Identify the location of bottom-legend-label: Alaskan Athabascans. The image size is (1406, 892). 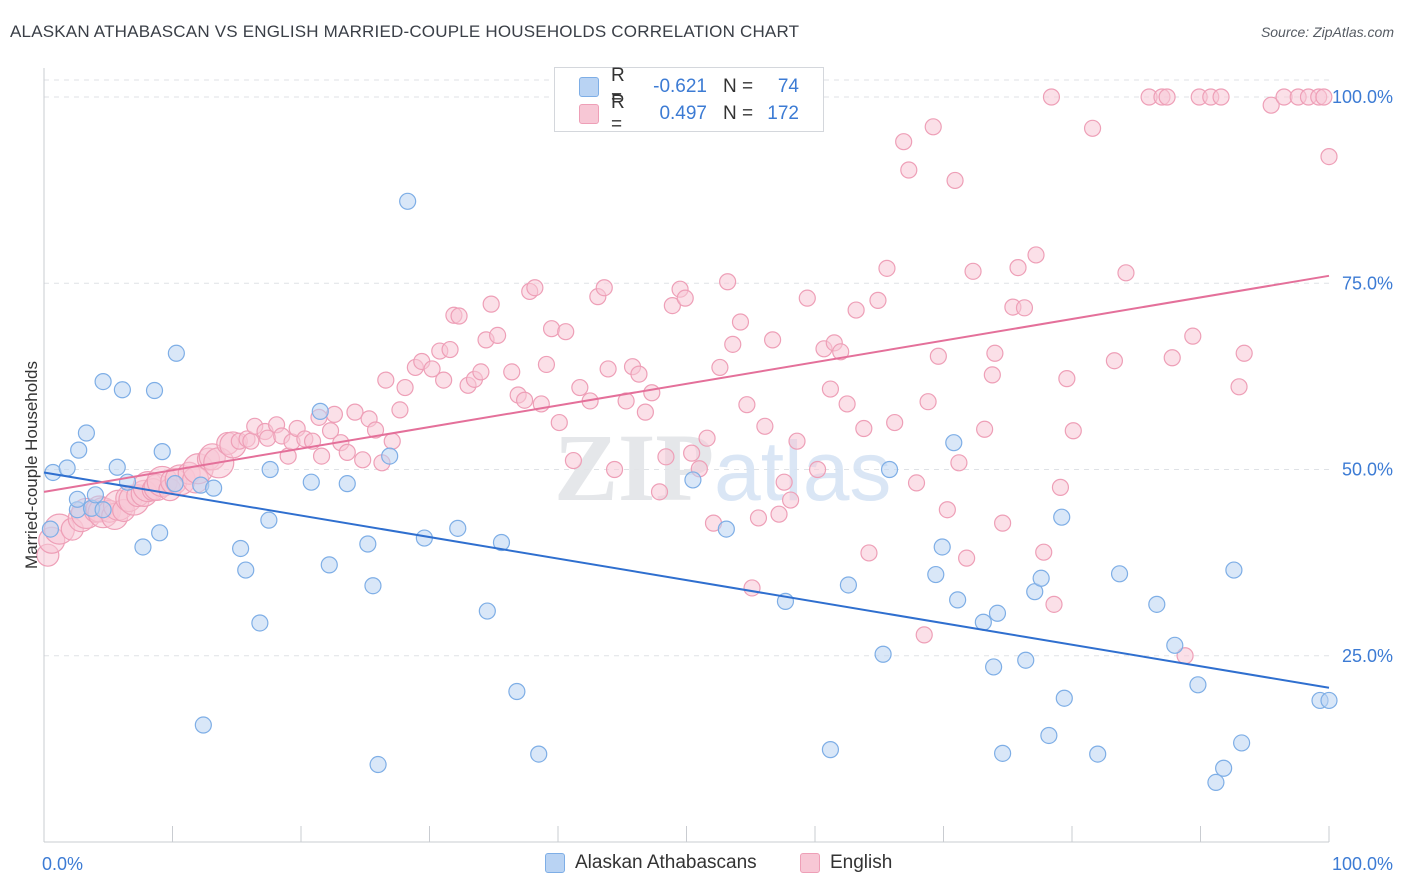
(666, 862).